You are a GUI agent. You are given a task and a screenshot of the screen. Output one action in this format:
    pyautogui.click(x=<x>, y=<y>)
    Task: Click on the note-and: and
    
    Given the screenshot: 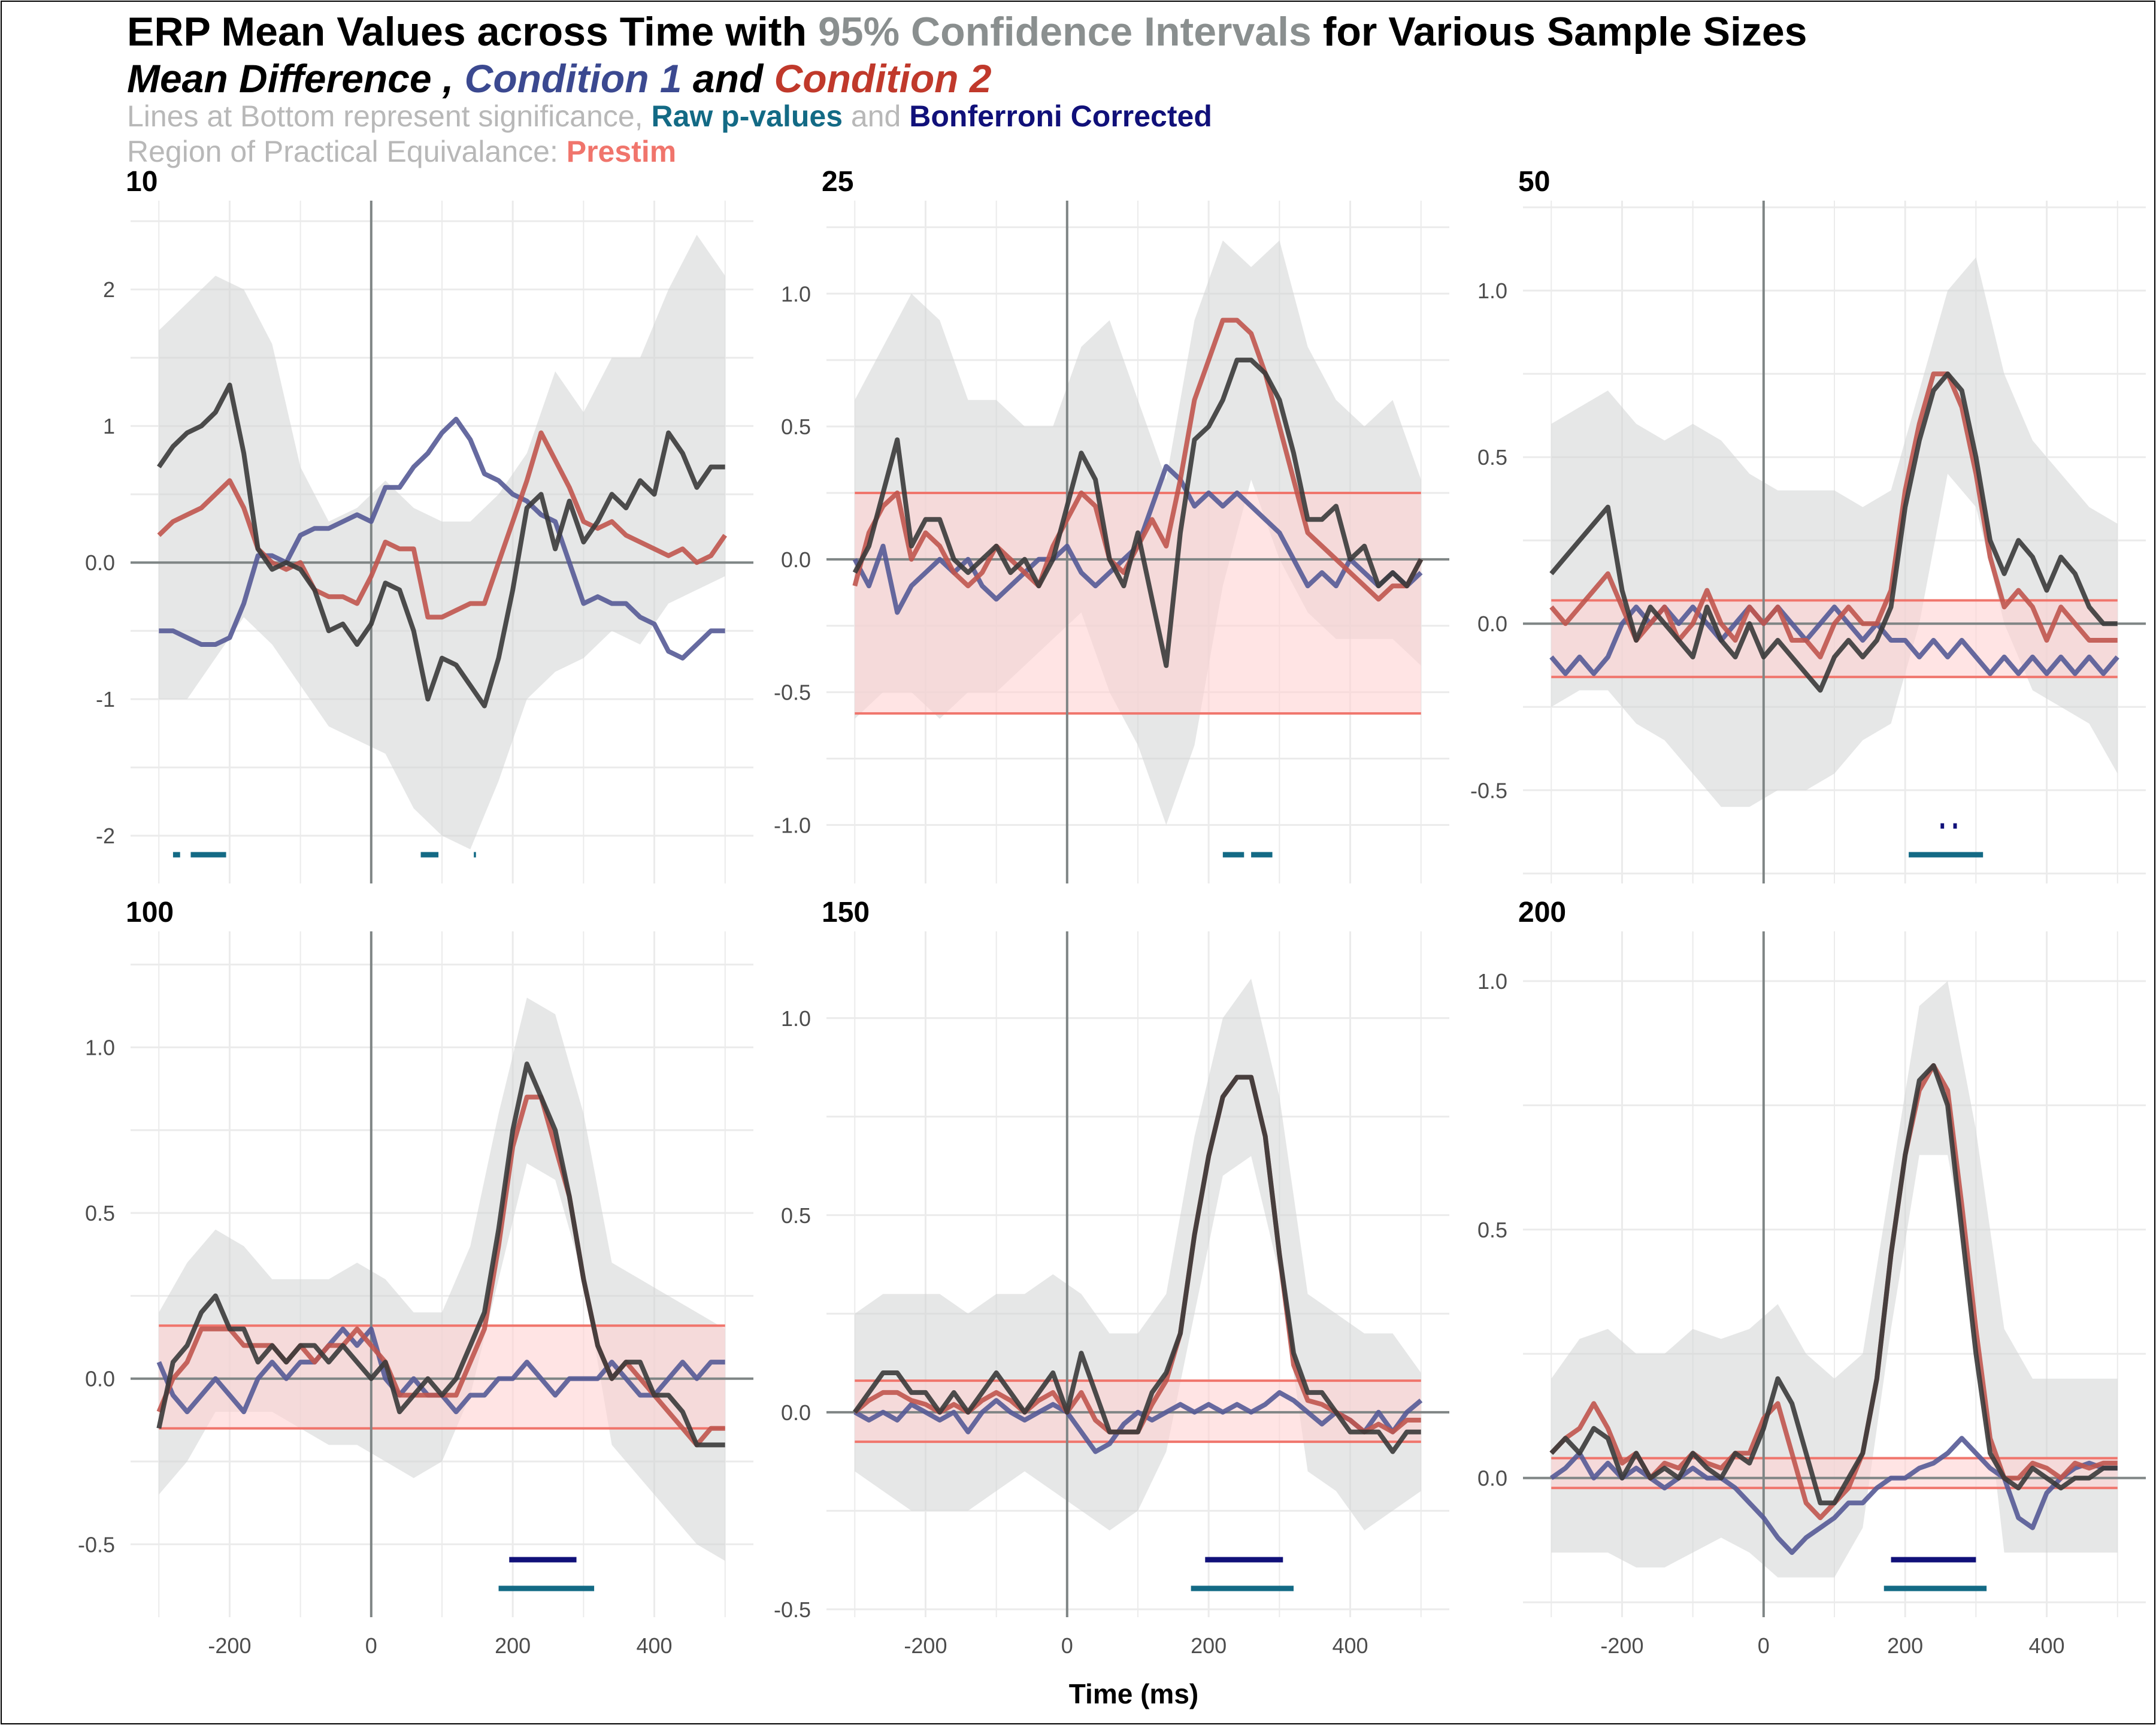 What is the action you would take?
    pyautogui.click(x=876, y=116)
    